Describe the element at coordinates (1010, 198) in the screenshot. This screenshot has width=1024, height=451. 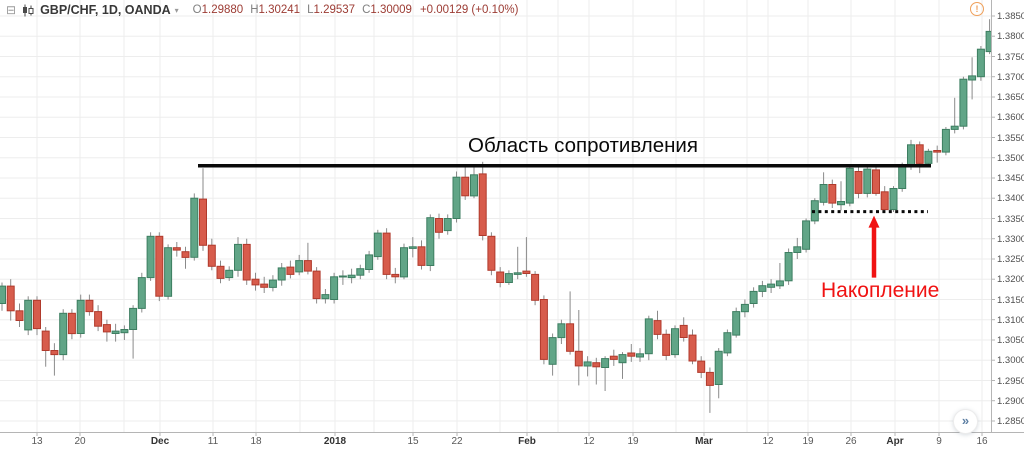
I see `price-axis-label: 1.34000` at that location.